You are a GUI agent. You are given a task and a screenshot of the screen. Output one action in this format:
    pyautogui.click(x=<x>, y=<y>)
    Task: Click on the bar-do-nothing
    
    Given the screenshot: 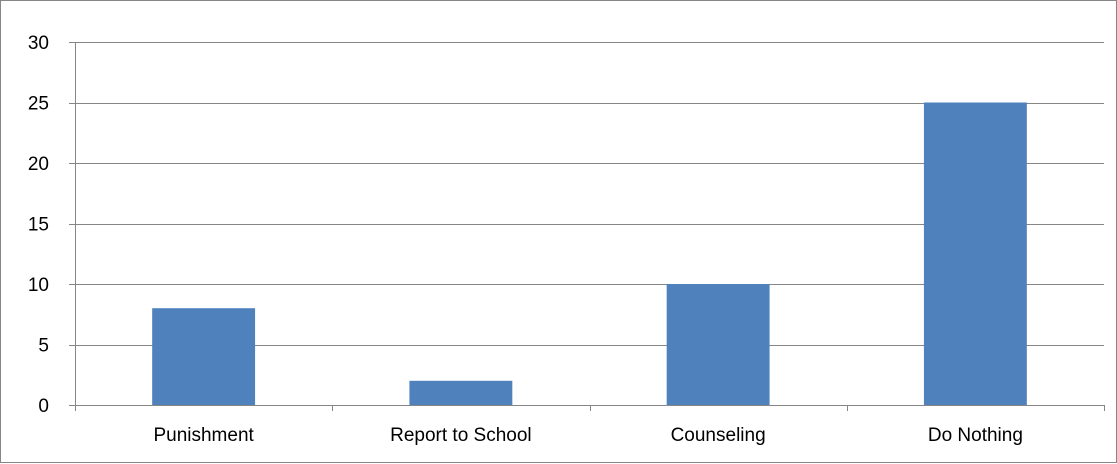 What is the action you would take?
    pyautogui.click(x=975, y=253)
    